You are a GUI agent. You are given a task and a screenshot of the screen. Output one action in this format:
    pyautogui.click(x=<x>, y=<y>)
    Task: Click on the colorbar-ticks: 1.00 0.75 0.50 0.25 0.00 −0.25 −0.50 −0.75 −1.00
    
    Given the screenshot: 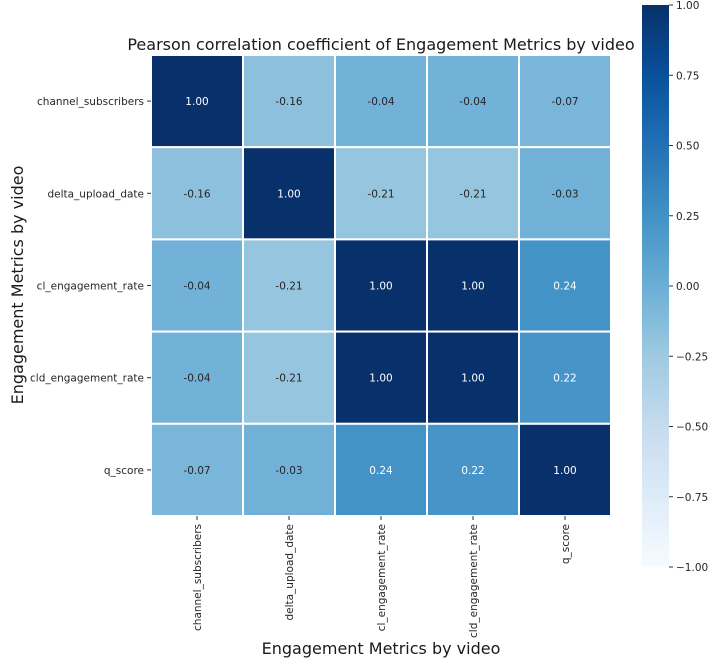 What is the action you would take?
    pyautogui.click(x=688, y=287)
    